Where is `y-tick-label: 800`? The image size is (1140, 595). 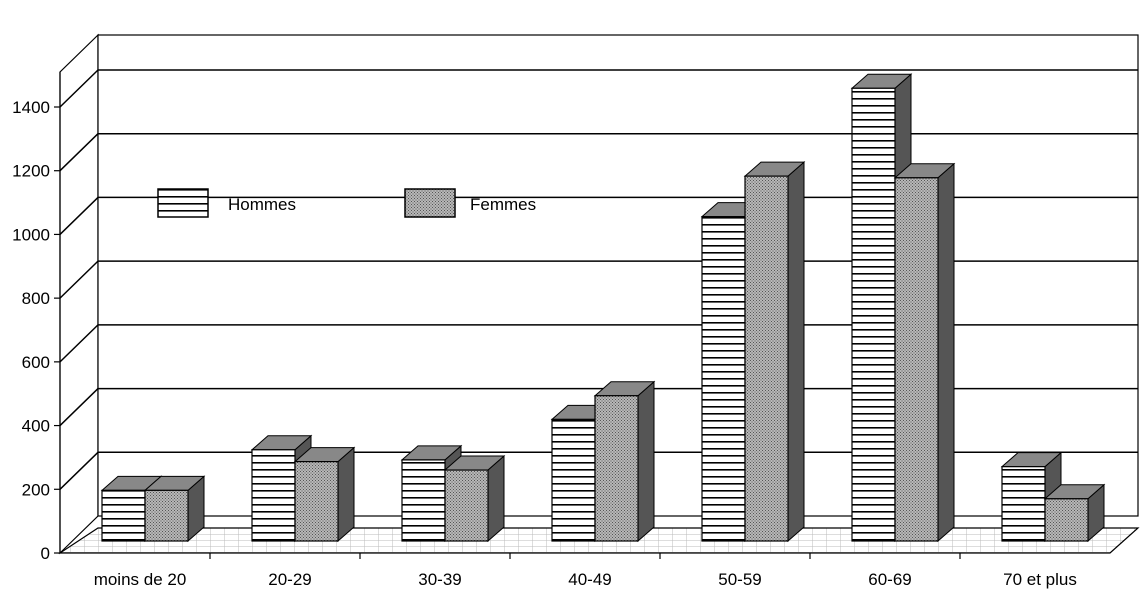
y-tick-label: 800 is located at coordinates (36, 298).